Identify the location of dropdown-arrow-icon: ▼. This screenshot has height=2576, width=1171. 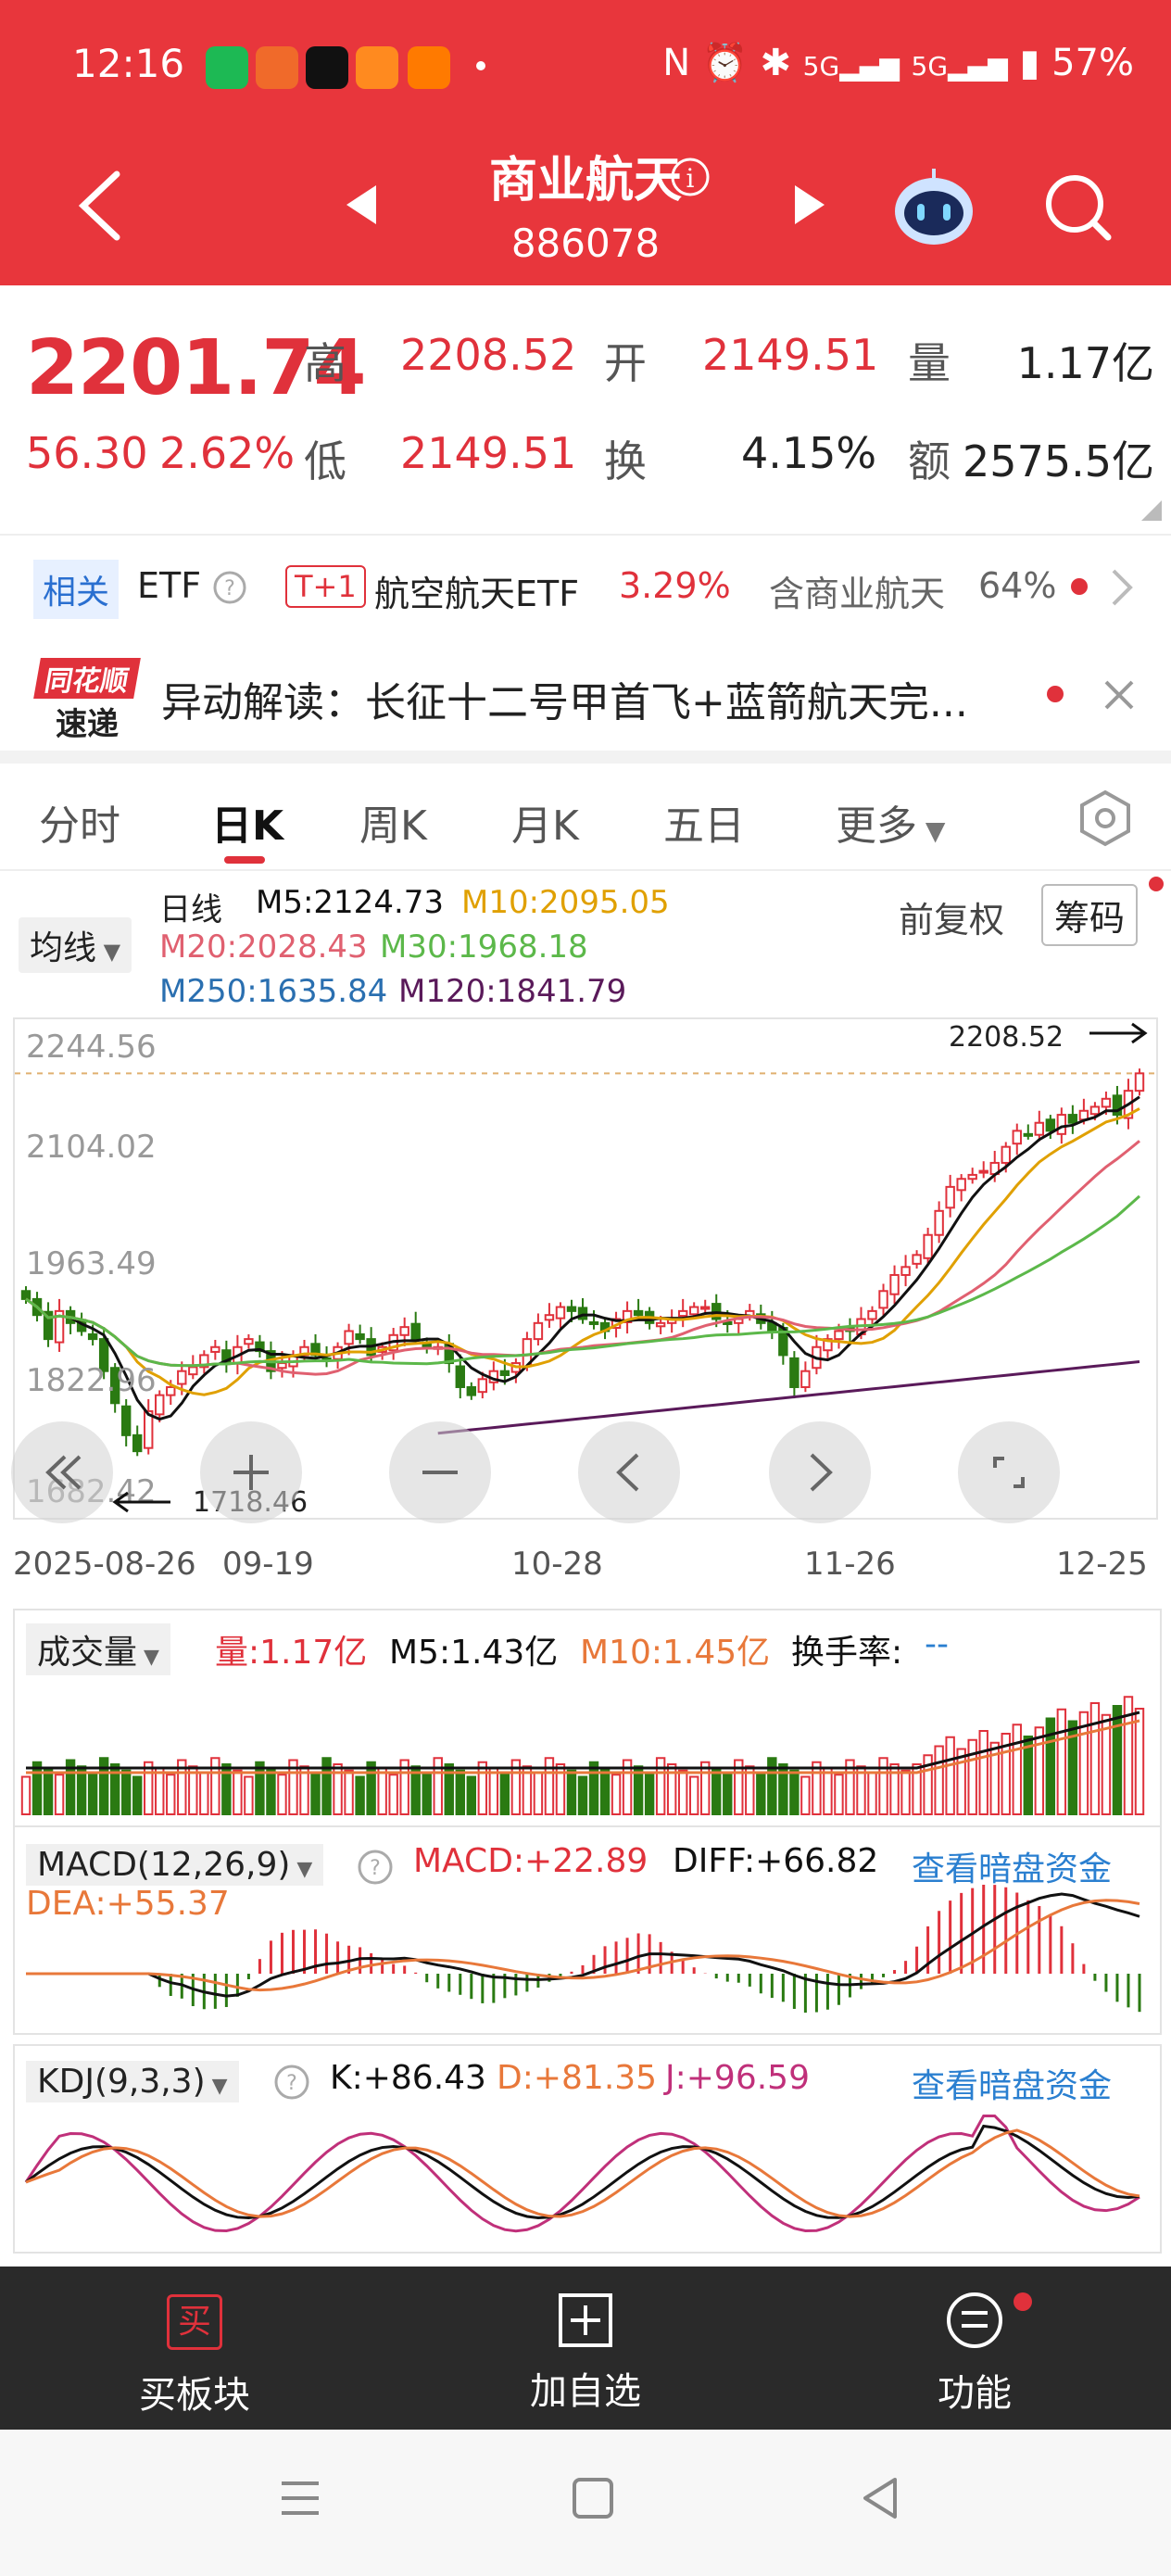
(217, 2087).